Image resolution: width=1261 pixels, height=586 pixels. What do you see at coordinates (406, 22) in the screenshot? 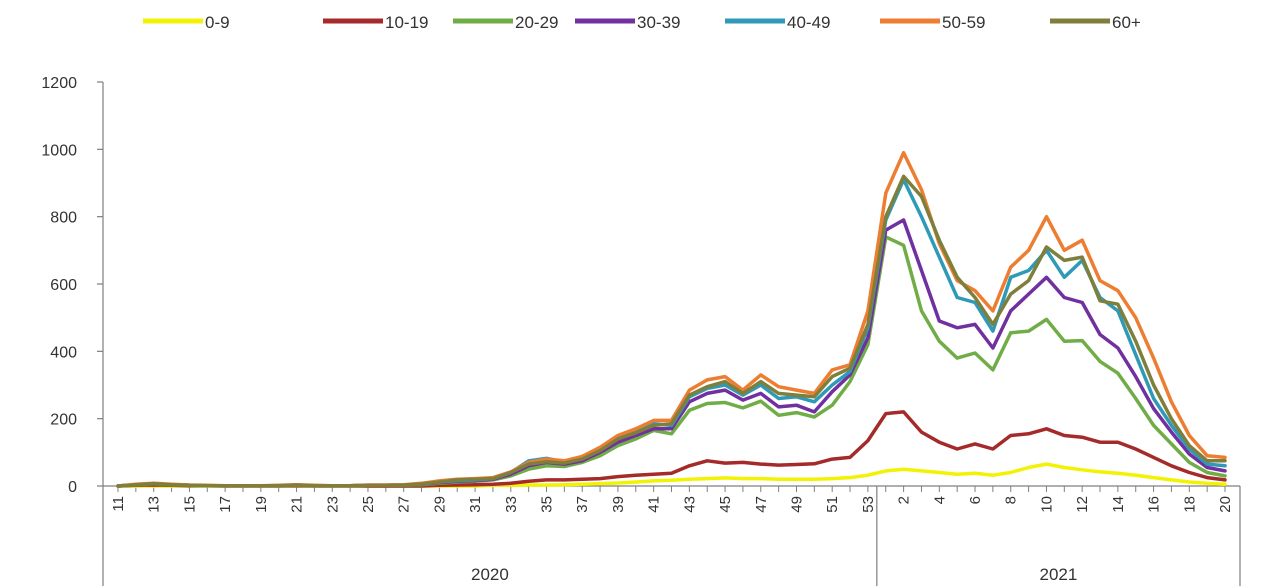
I see `legend-label-10-19: 10-19` at bounding box center [406, 22].